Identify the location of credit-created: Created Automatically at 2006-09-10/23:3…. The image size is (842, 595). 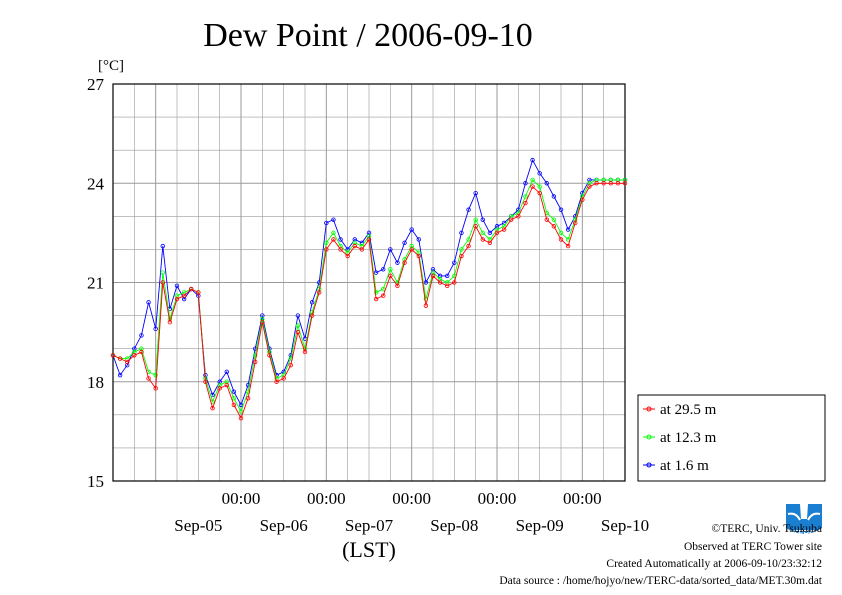
(714, 564).